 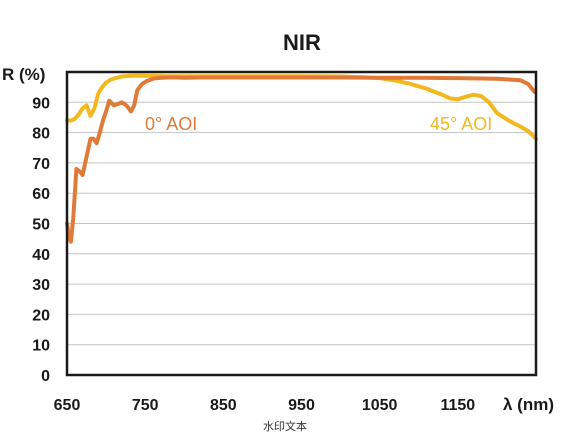 What do you see at coordinates (285, 426) in the screenshot?
I see `watermark-text: 水印文本` at bounding box center [285, 426].